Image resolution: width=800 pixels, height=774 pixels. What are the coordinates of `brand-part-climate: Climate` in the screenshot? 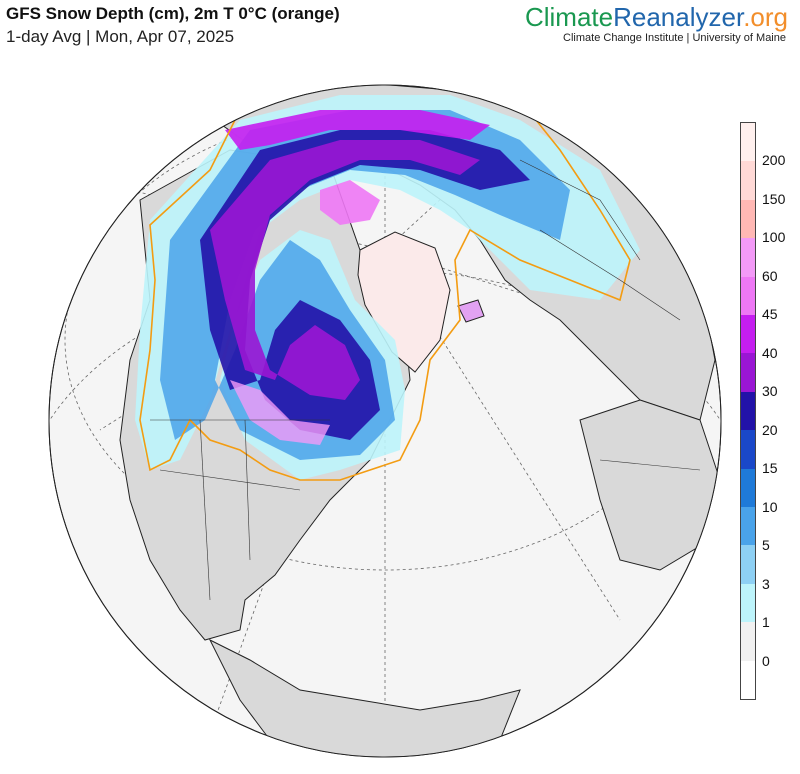 It's located at (569, 17).